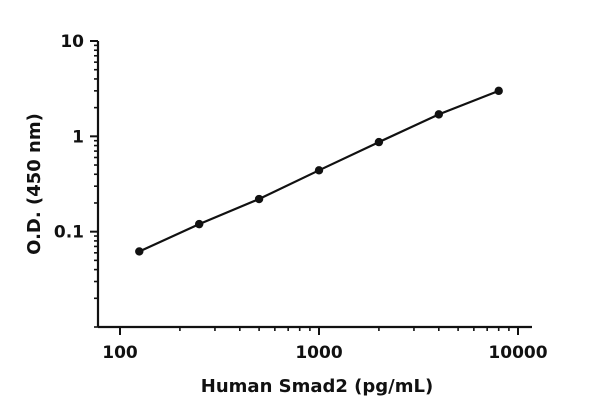  Describe the element at coordinates (78, 137) in the screenshot. I see `y-tick-label-1: 1` at that location.